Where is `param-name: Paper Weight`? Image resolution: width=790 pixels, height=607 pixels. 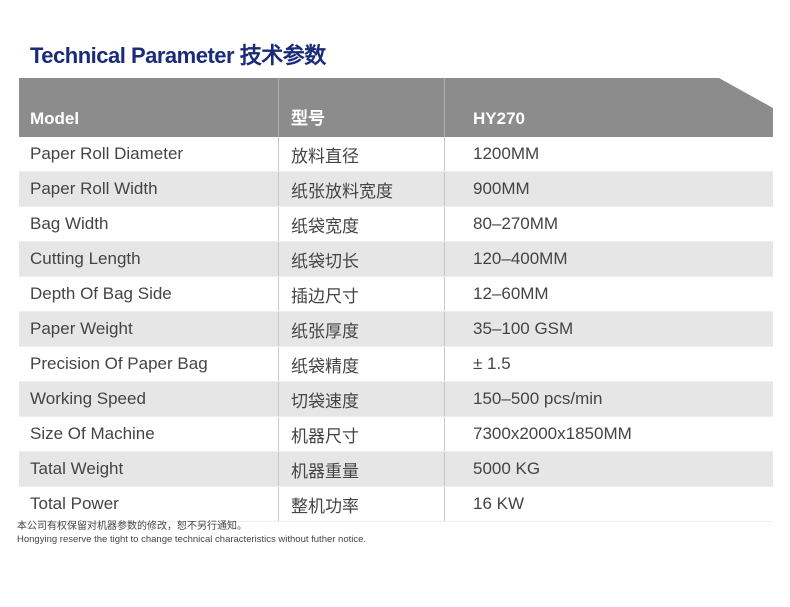
param-name: Paper Weight is located at coordinates (81, 328).